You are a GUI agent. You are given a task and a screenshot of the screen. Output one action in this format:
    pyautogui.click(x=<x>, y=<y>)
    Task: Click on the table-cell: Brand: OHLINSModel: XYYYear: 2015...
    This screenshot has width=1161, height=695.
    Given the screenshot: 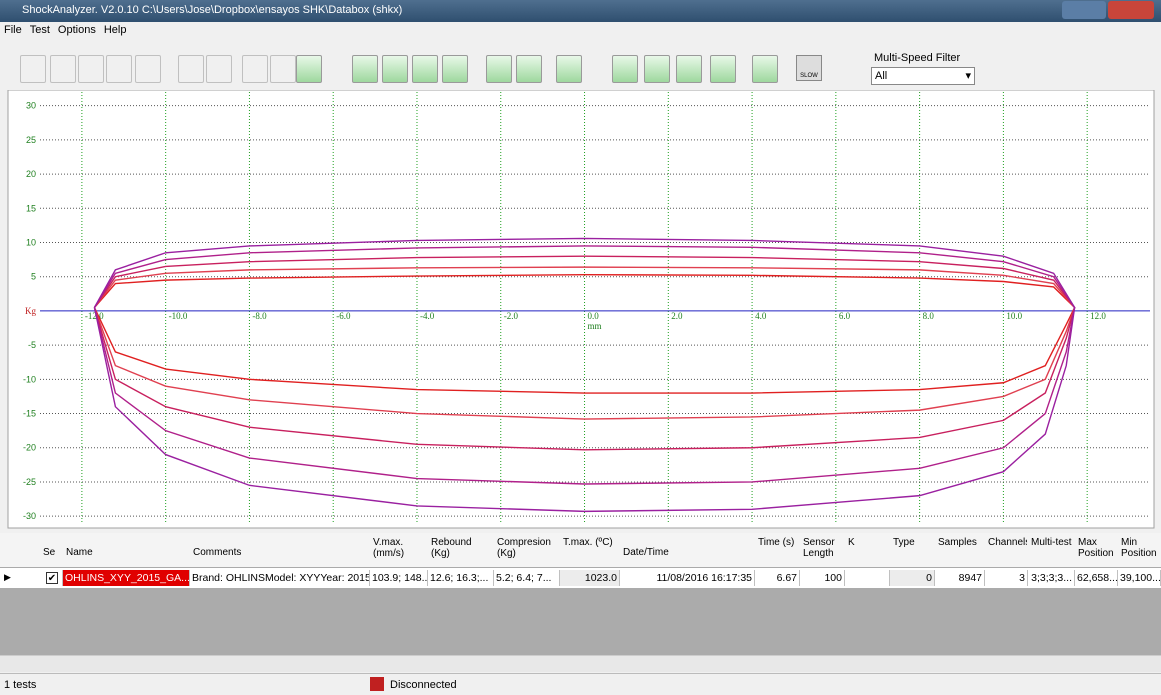 What is the action you would take?
    pyautogui.click(x=281, y=578)
    